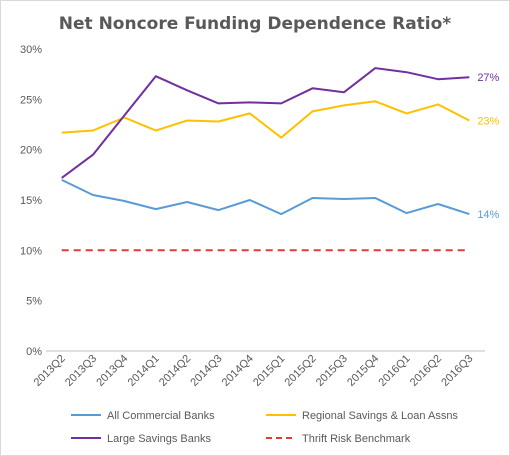 This screenshot has height=456, width=510. Describe the element at coordinates (31, 151) in the screenshot. I see `y-tick-label: 20%` at that location.